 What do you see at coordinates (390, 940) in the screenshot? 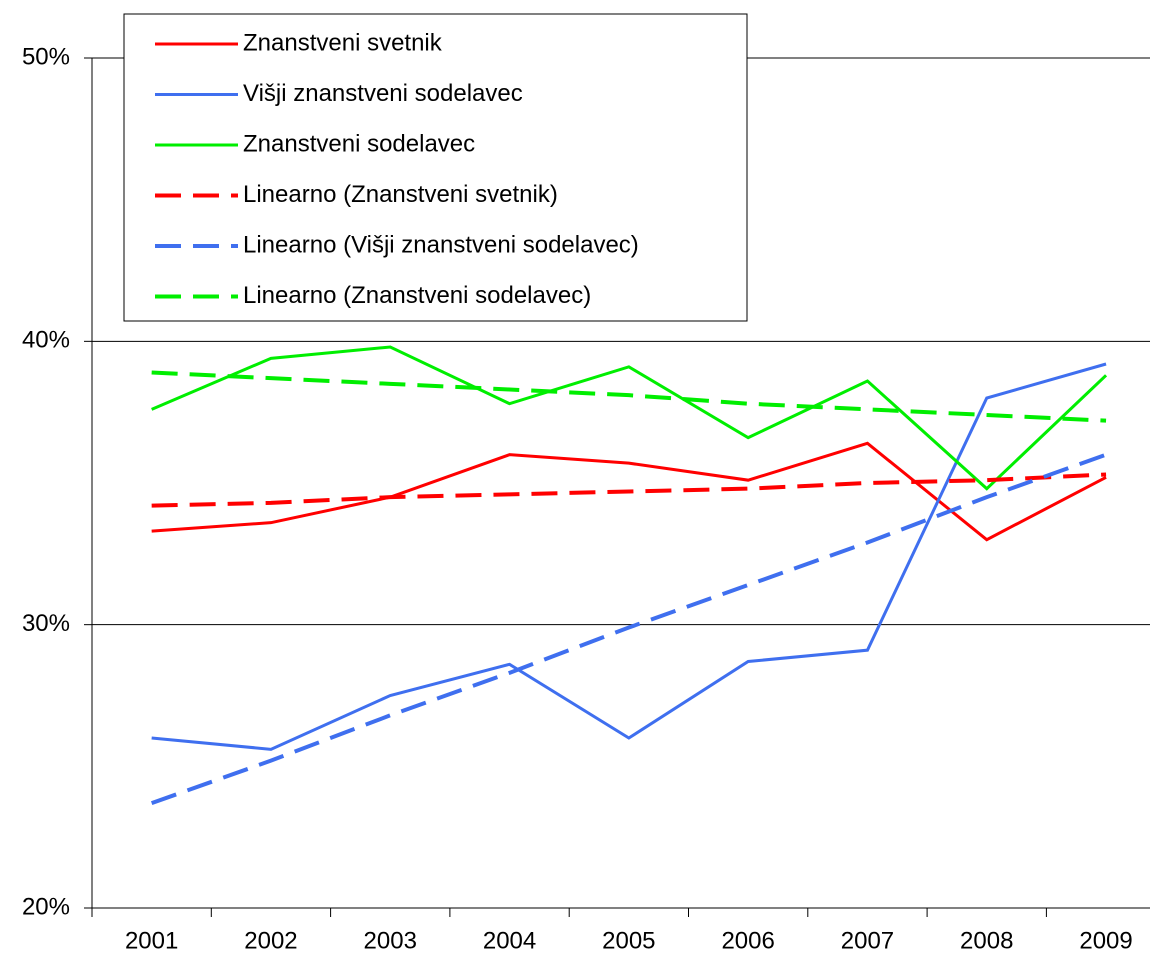
I see `x-tick-label: 2003` at bounding box center [390, 940].